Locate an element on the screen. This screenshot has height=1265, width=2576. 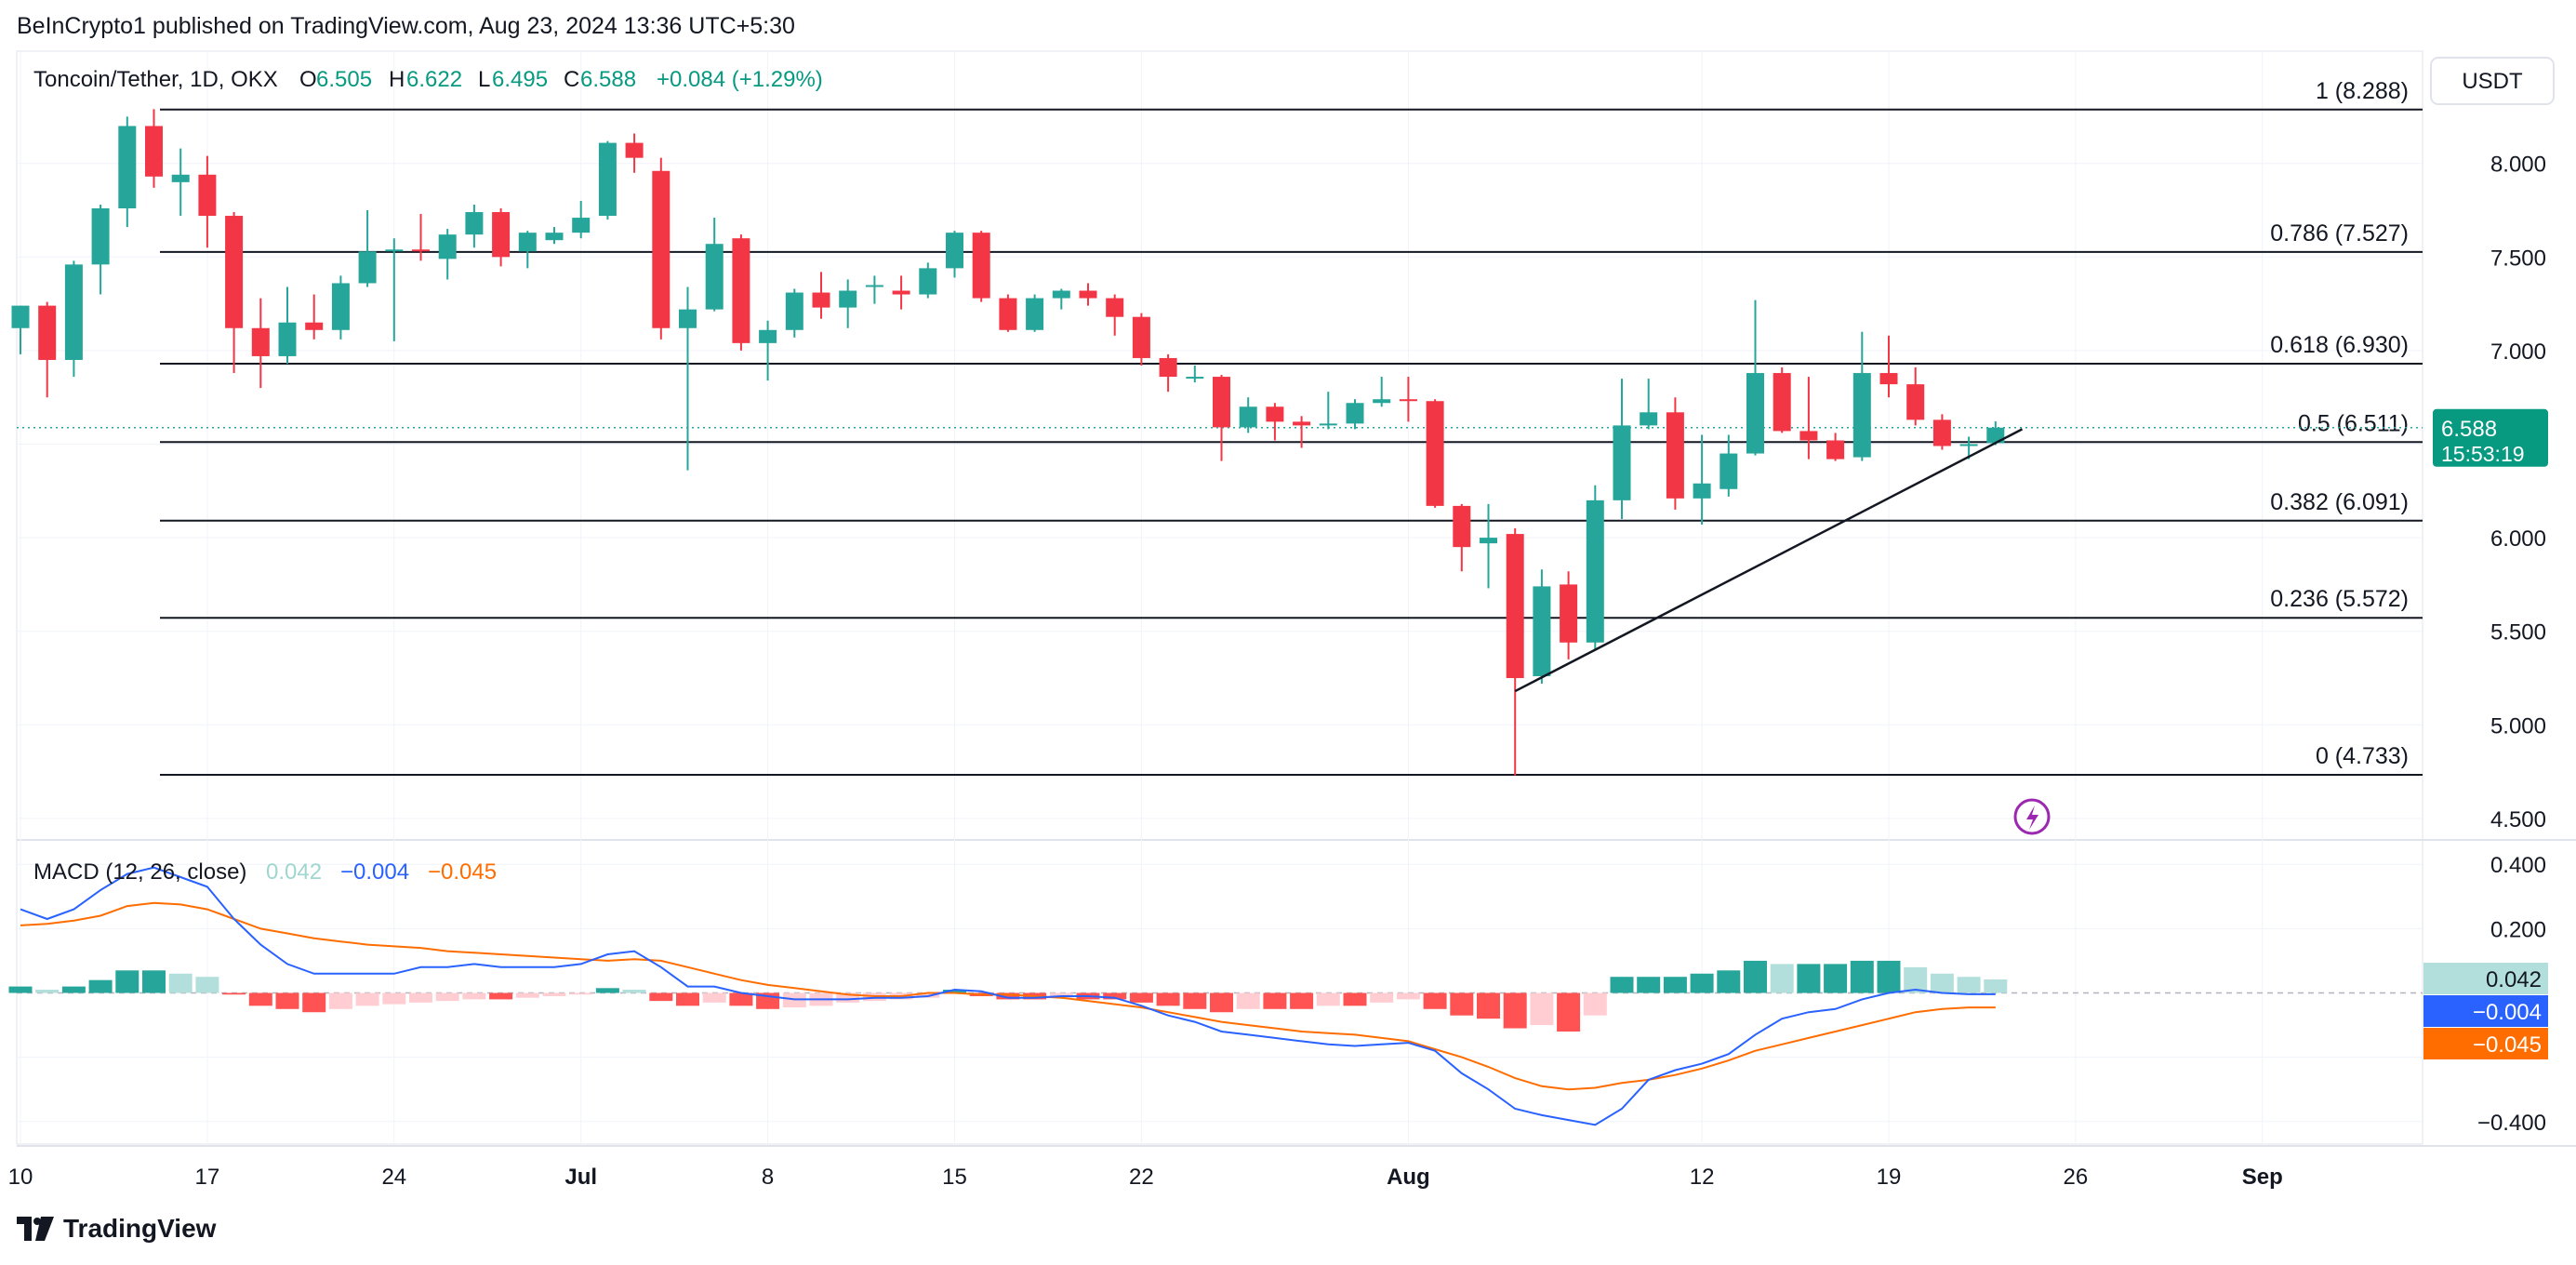
close-value: 6.588 is located at coordinates (608, 79).